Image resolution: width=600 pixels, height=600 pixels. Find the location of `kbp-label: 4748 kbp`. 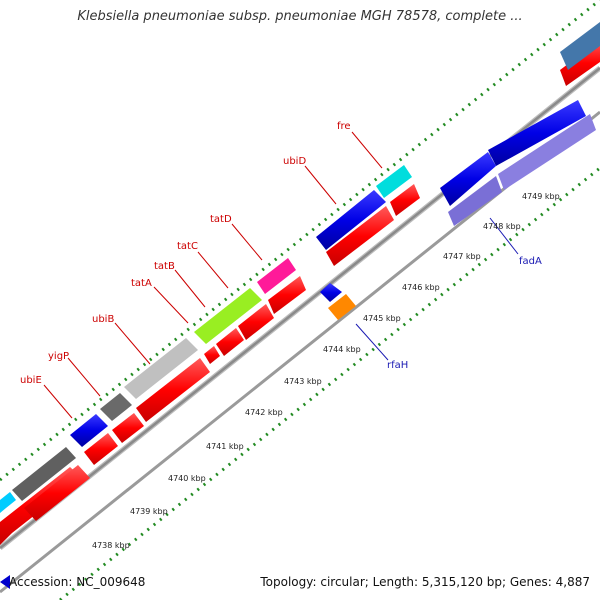

kbp-label: 4748 kbp is located at coordinates (502, 226).